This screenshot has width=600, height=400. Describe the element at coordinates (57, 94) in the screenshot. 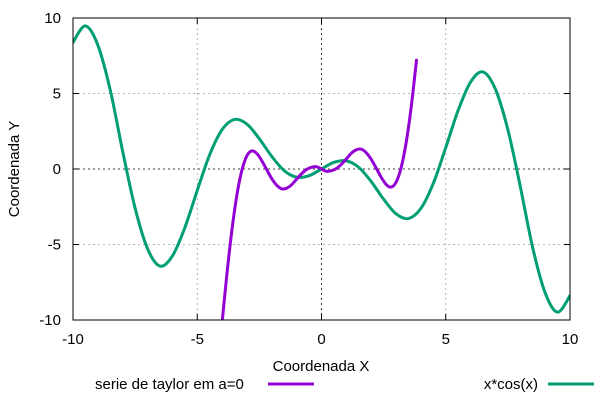

I see `y-tick-label: 5` at that location.